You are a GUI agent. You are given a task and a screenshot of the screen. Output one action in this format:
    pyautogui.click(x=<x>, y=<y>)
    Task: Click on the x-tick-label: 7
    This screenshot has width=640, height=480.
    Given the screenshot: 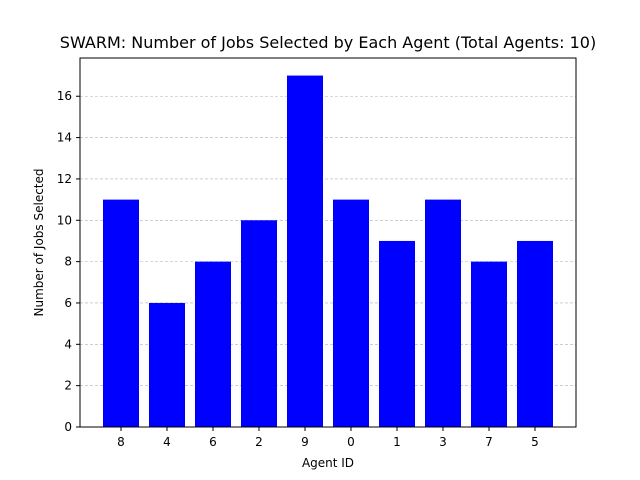 What is the action you would take?
    pyautogui.click(x=489, y=442)
    